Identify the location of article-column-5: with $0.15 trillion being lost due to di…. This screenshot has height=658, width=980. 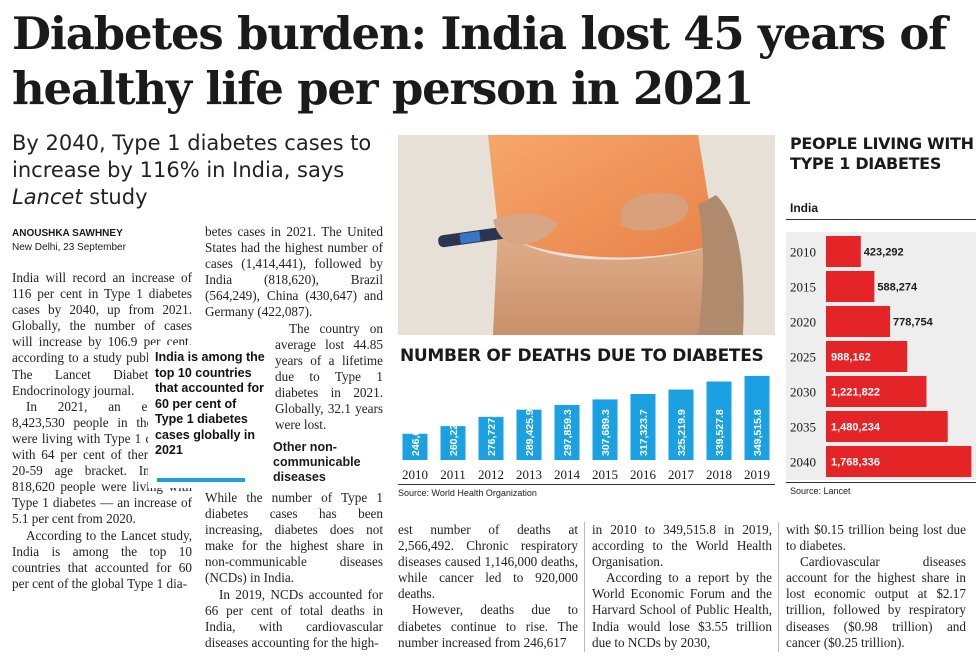
(876, 586).